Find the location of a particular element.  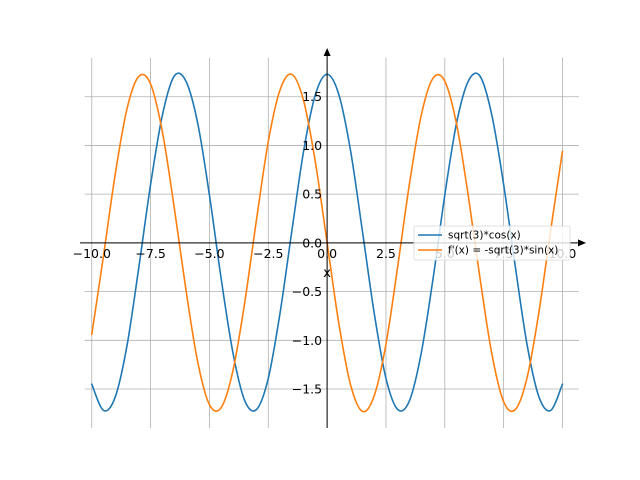

legend: sqrt(3)*cos(x) f'(x) = -sqrt(3)*sin(x) is located at coordinates (492, 243).